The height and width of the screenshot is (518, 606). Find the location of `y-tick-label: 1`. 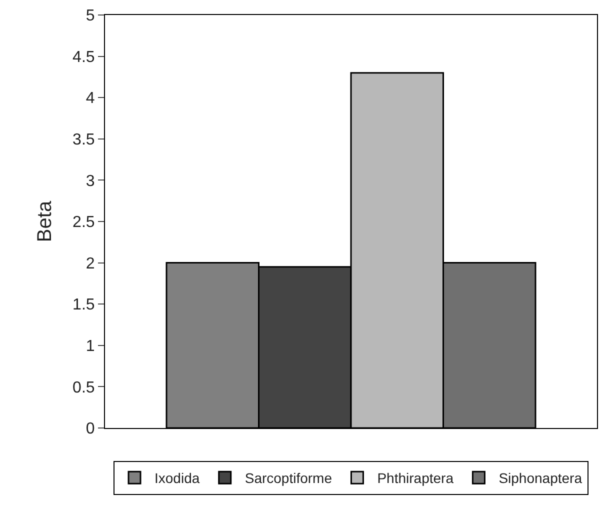

y-tick-label: 1 is located at coordinates (90, 346).